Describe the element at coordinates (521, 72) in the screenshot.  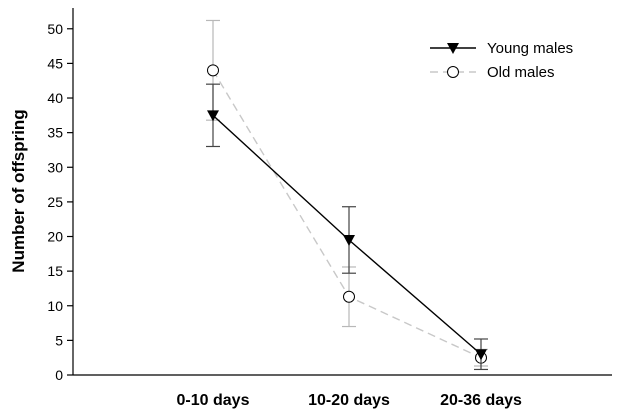
I see `legend-label: Old males` at that location.